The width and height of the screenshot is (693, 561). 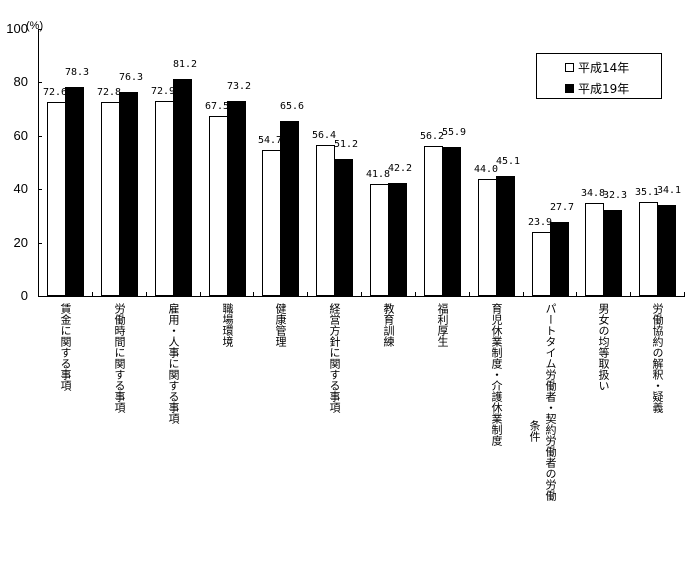 What do you see at coordinates (173, 363) in the screenshot?
I see `category-label: 雇用・人事に関する事項` at bounding box center [173, 363].